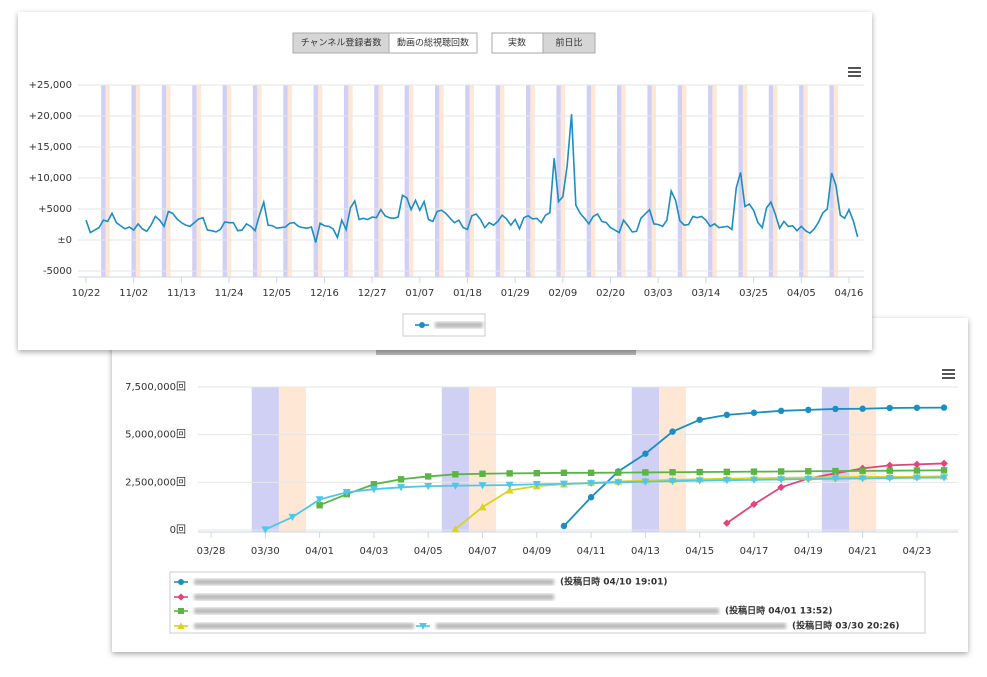 The image size is (987, 677). I want to click on x-tick-label: 11/24, so click(229, 293).